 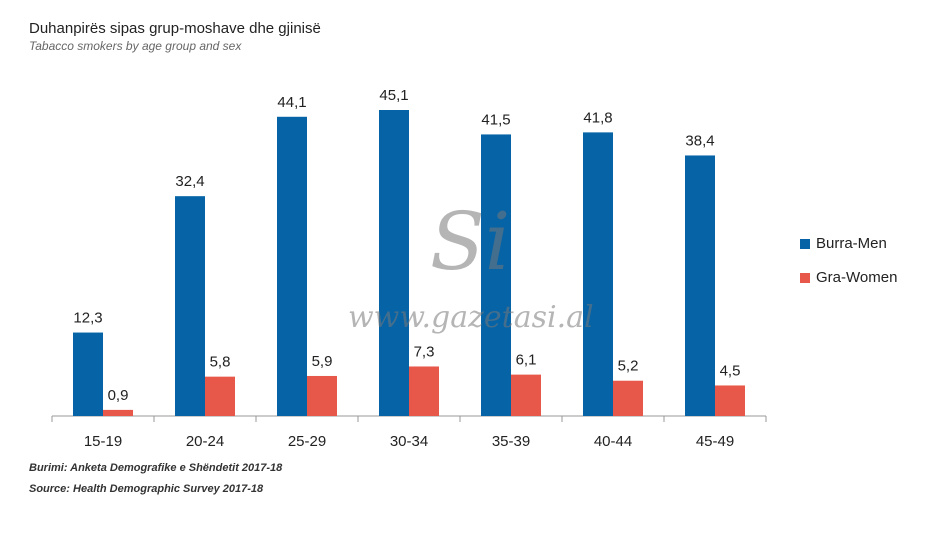 I want to click on x-tick-label: 30-34, so click(x=409, y=441).